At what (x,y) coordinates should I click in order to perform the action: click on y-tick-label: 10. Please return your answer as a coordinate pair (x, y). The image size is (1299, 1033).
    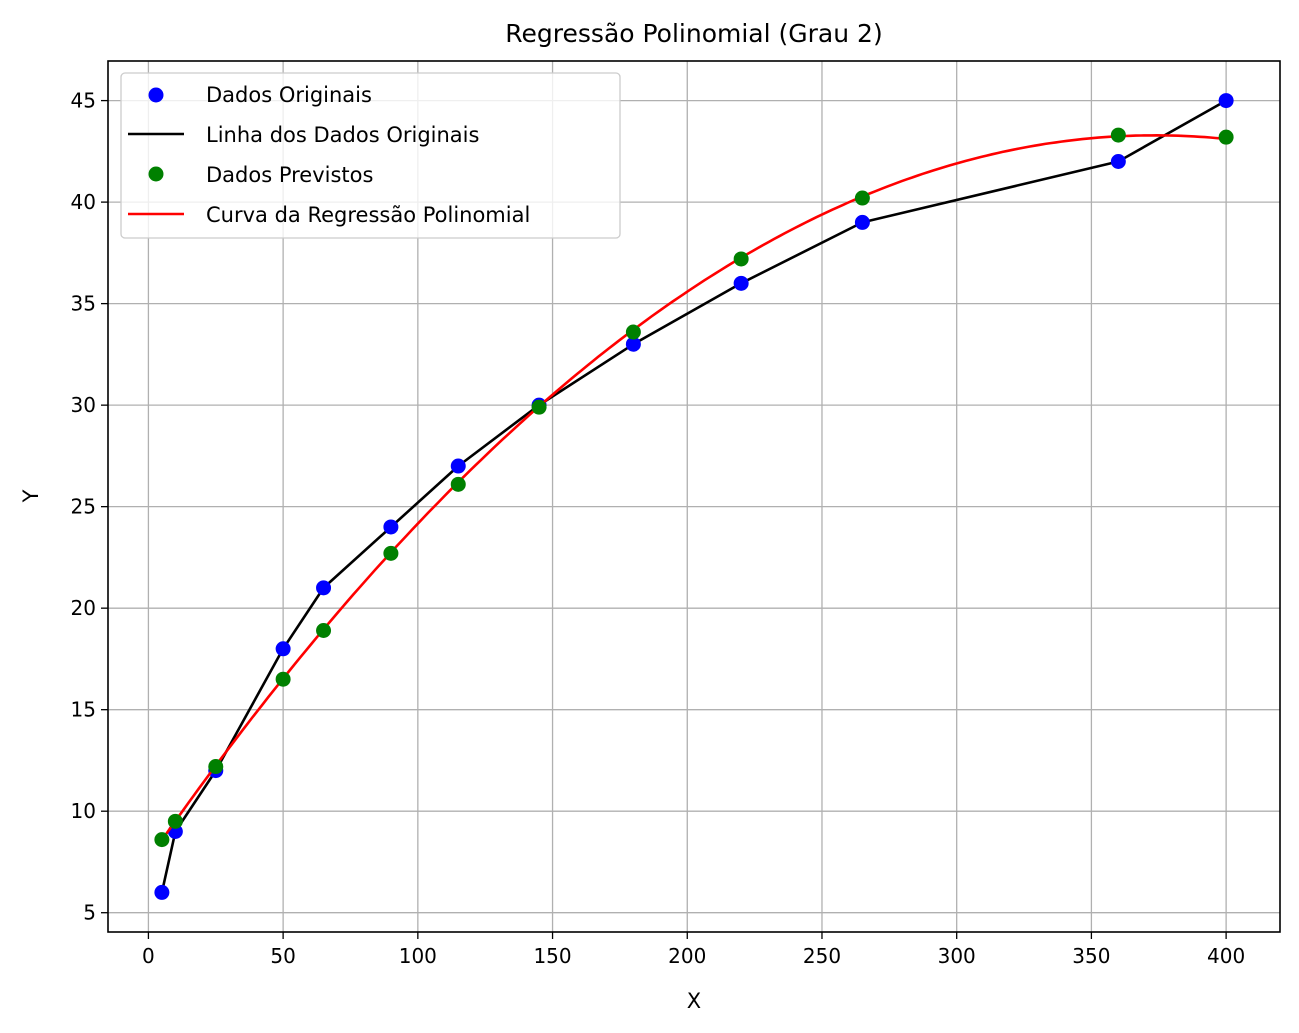
    Looking at the image, I should click on (83, 811).